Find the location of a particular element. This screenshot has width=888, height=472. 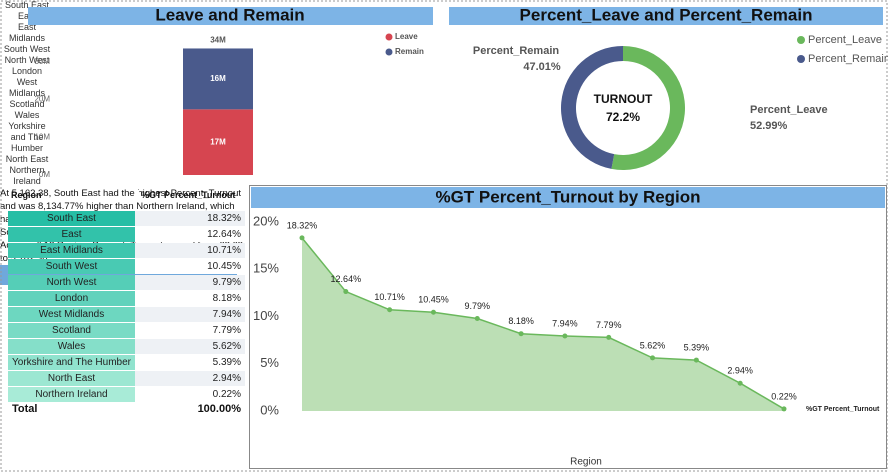

region-cell: South West is located at coordinates (71, 266).